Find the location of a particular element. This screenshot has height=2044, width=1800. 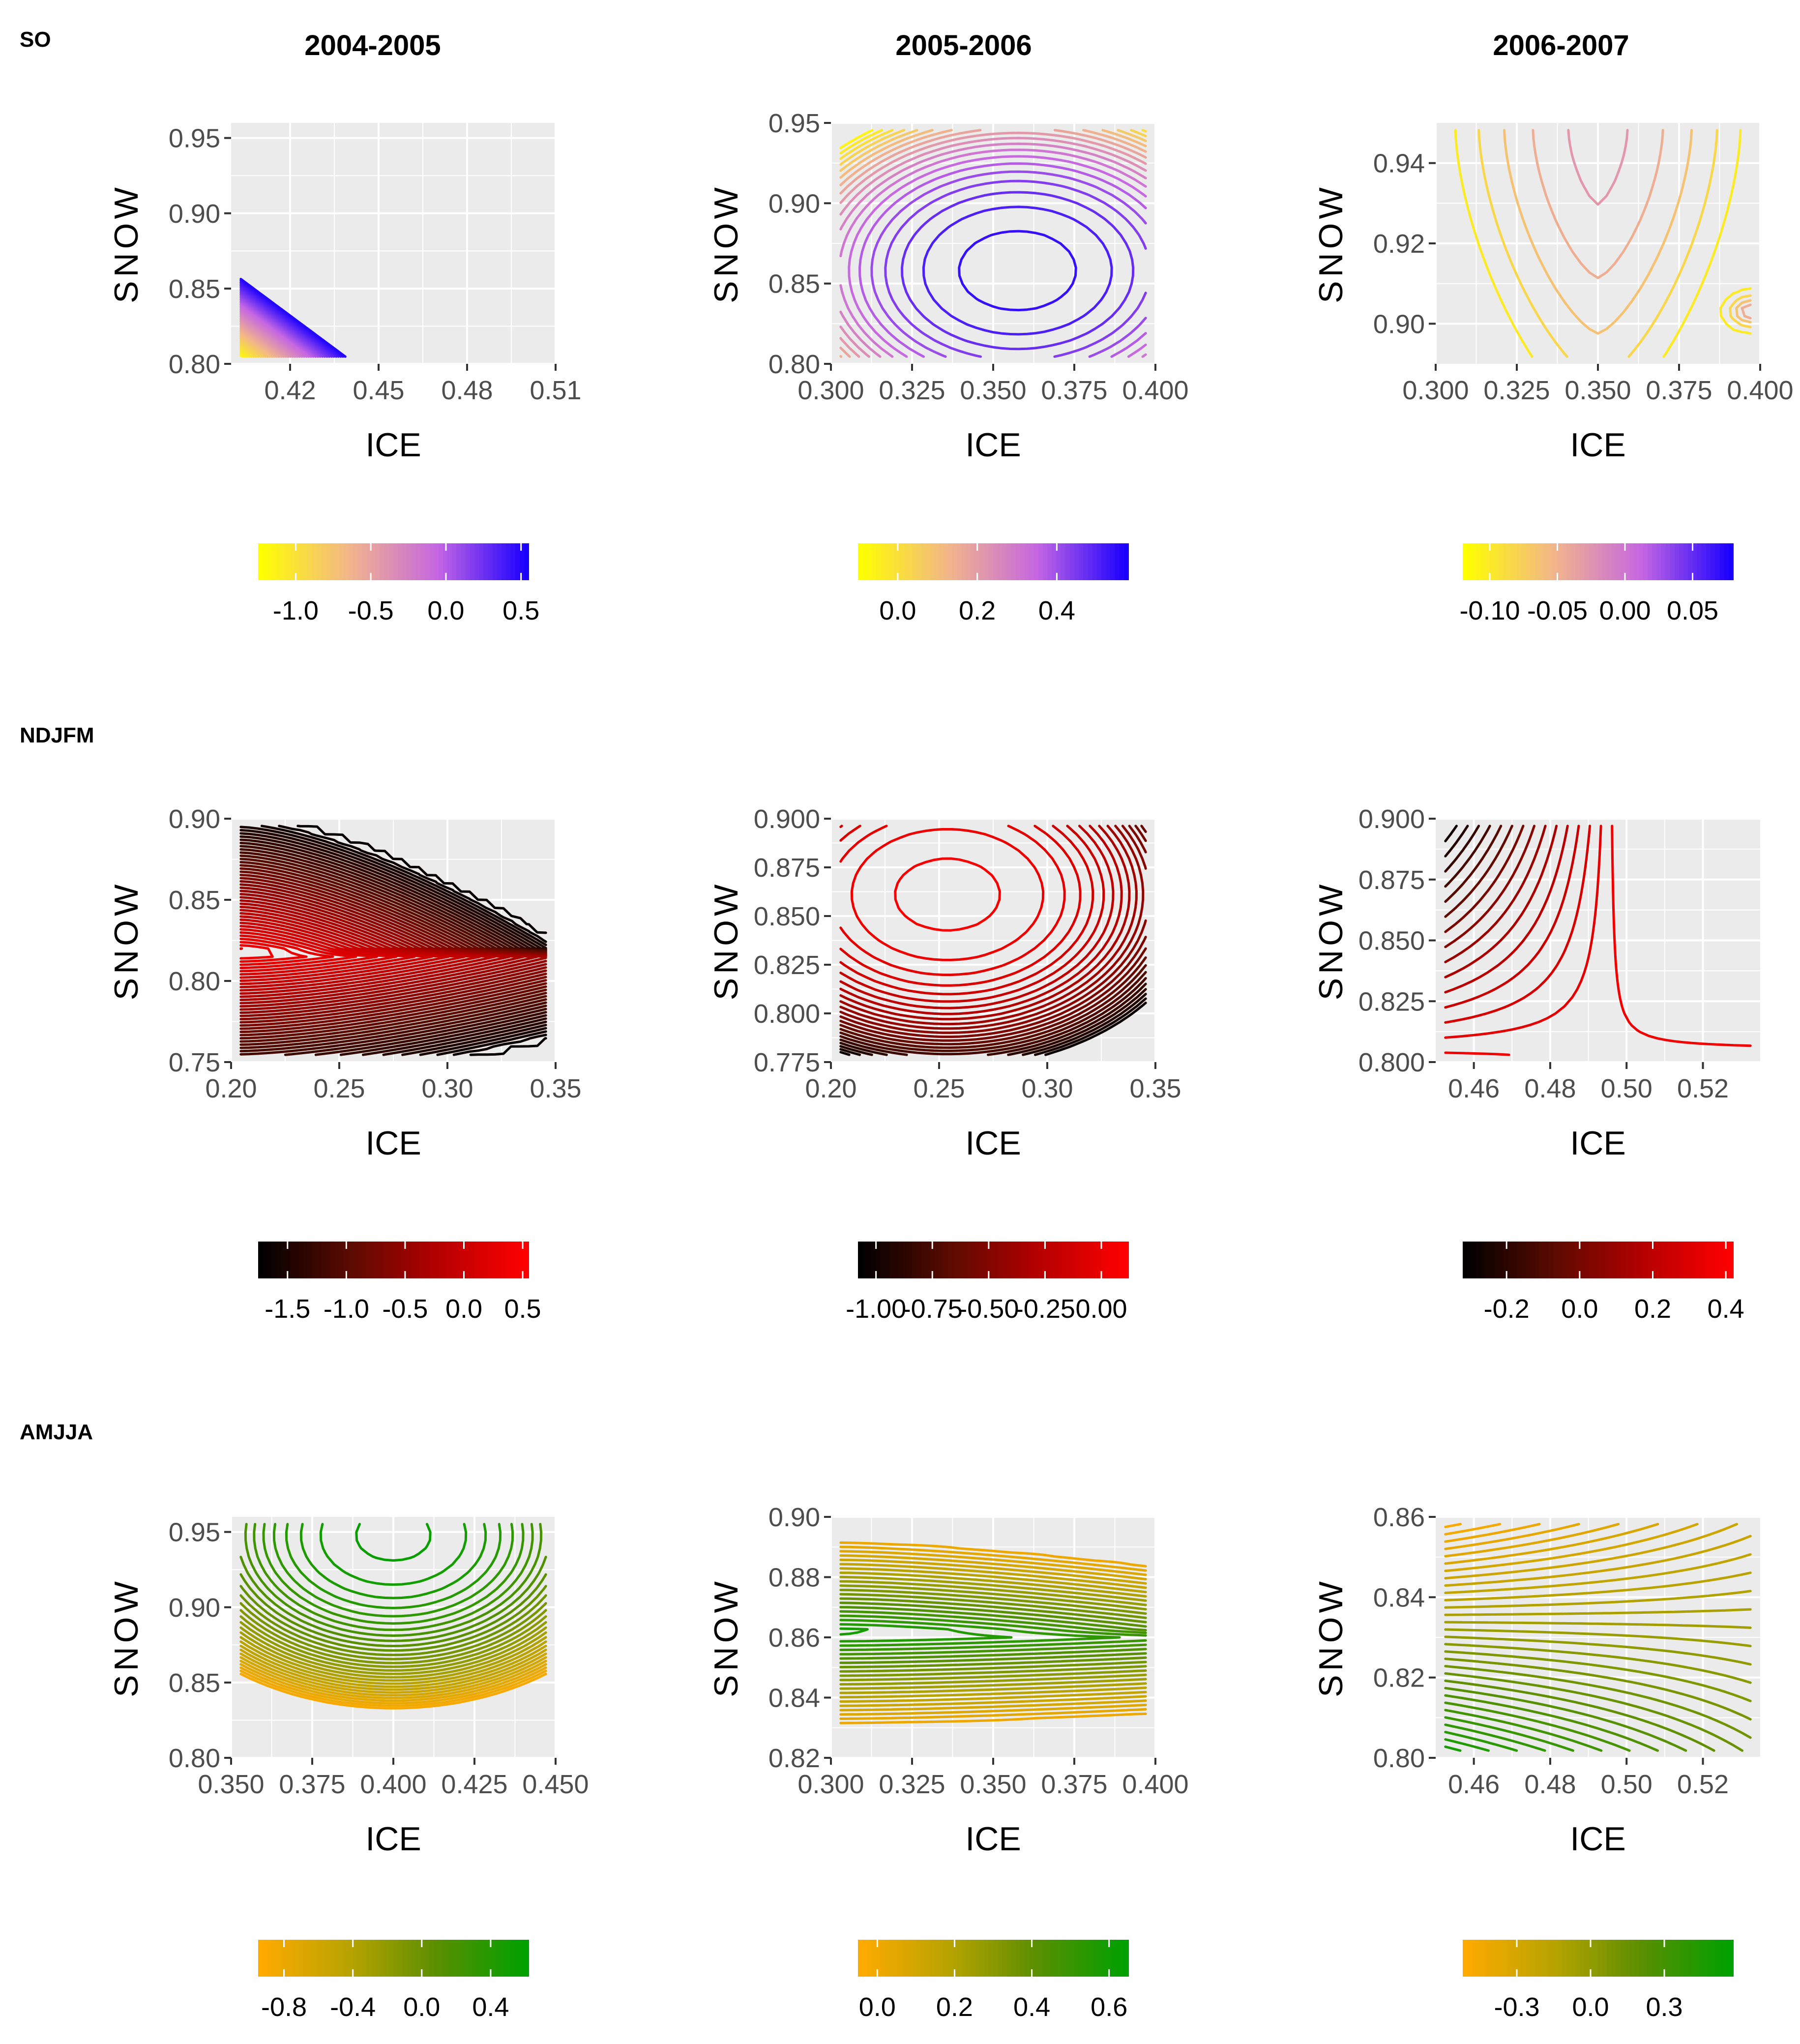

colorbar-tick-label: -0.2 is located at coordinates (1507, 1309).